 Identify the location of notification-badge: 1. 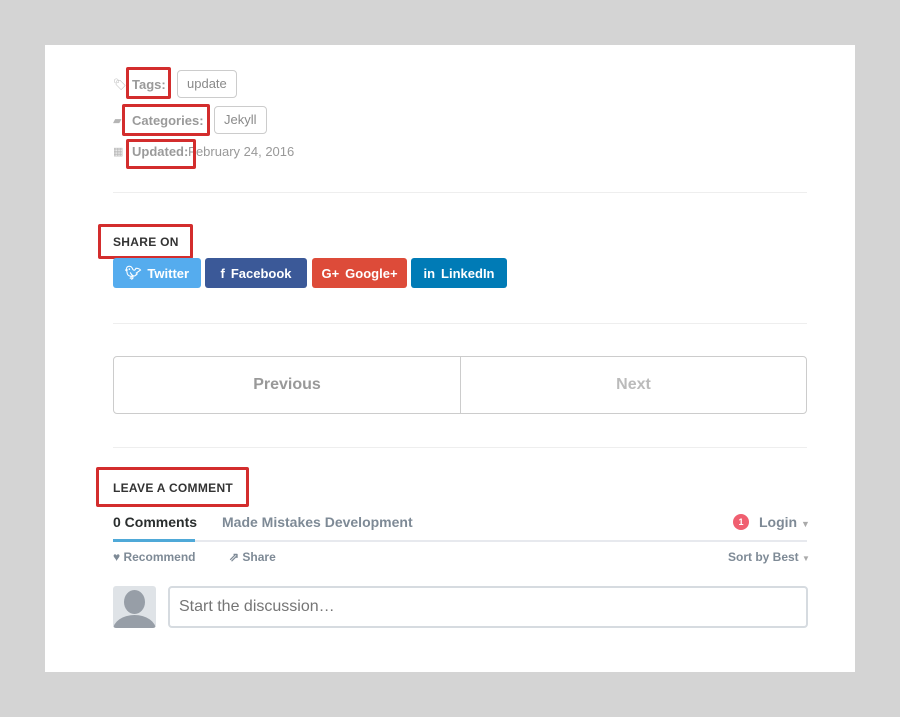
(741, 522).